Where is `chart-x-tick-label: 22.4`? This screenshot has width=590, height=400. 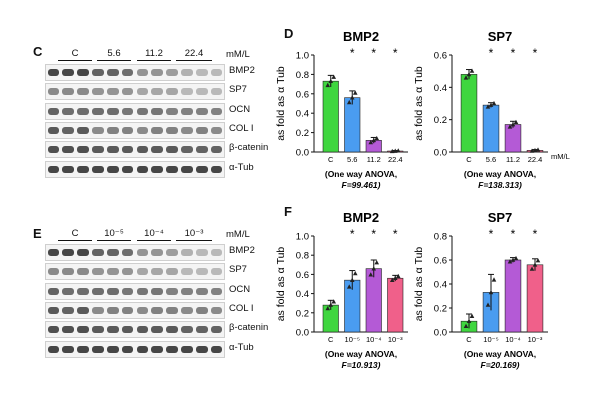
chart-x-tick-label: 22.4 is located at coordinates (535, 159).